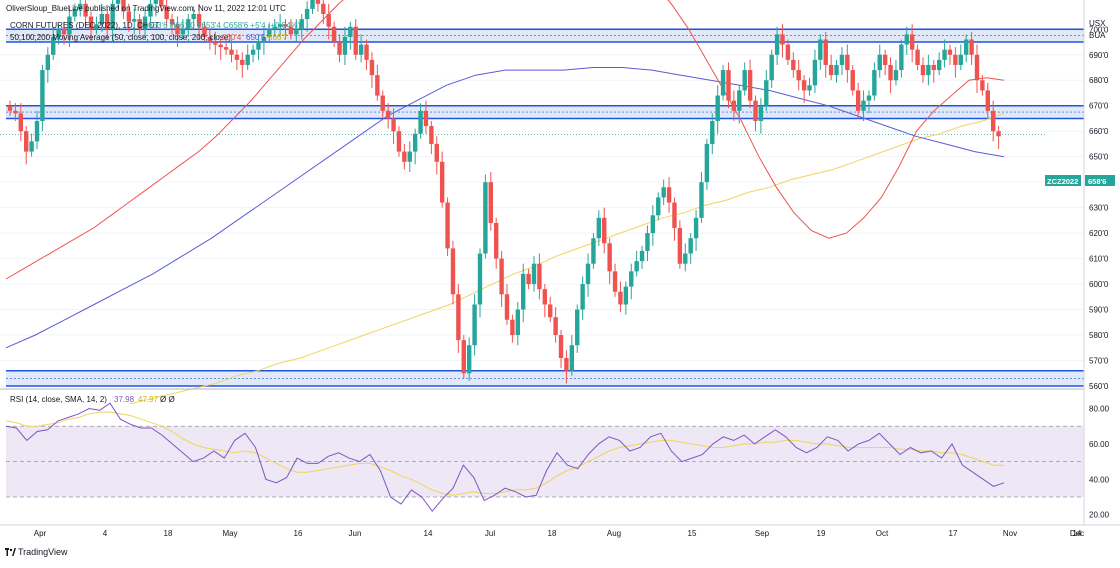  I want to click on price-tick-label: 590'0, so click(1099, 310).